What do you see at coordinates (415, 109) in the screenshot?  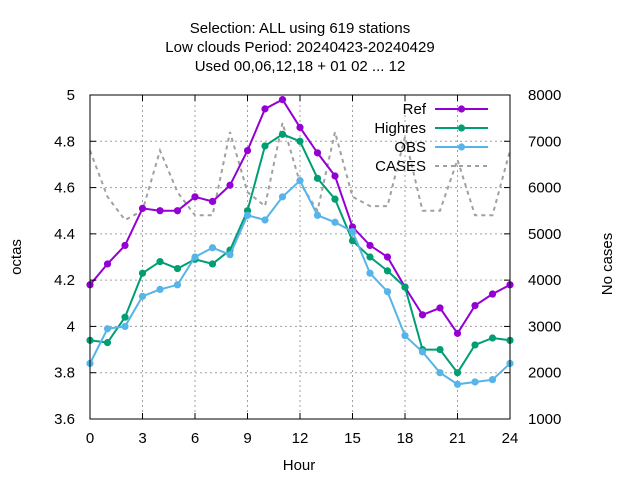 I see `legend-label: Ref` at bounding box center [415, 109].